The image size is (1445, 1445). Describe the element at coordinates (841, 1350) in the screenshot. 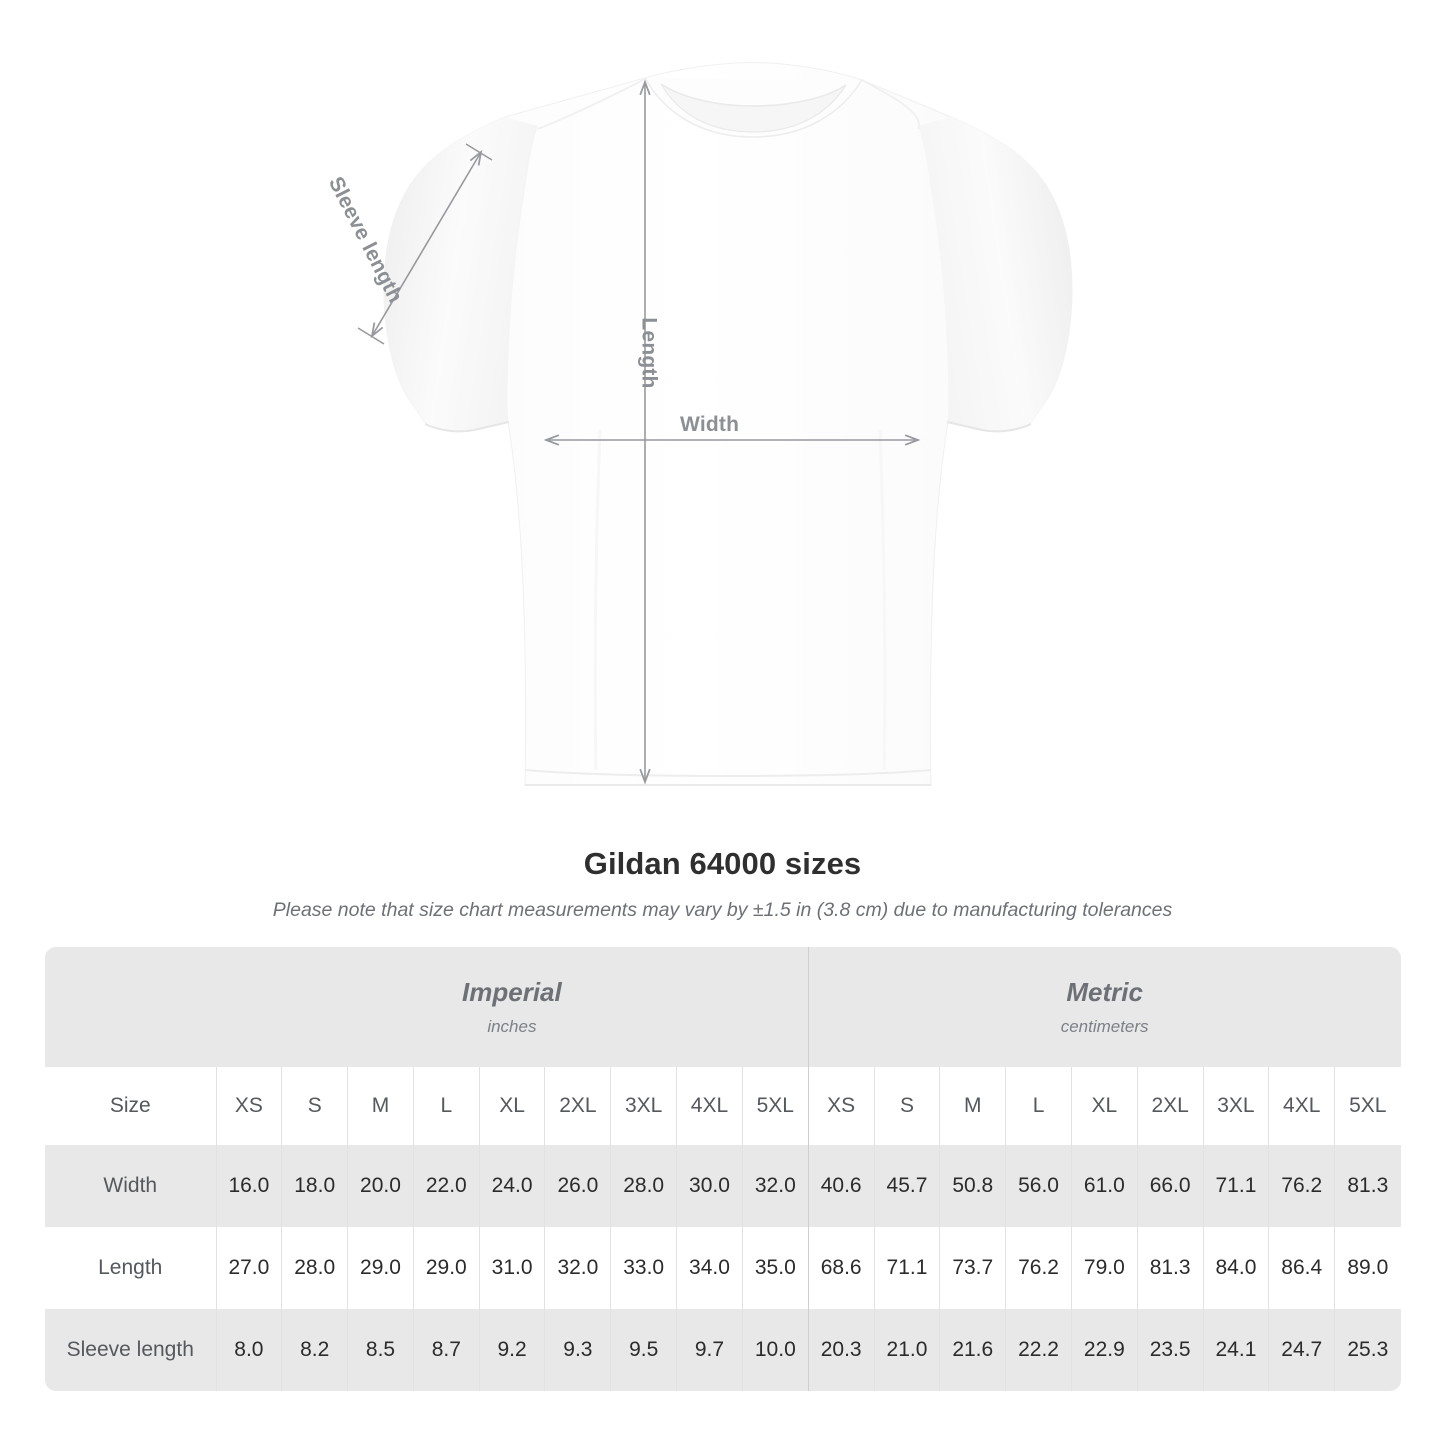

I see `cell-sleeve-metric-xs: 20.3` at that location.